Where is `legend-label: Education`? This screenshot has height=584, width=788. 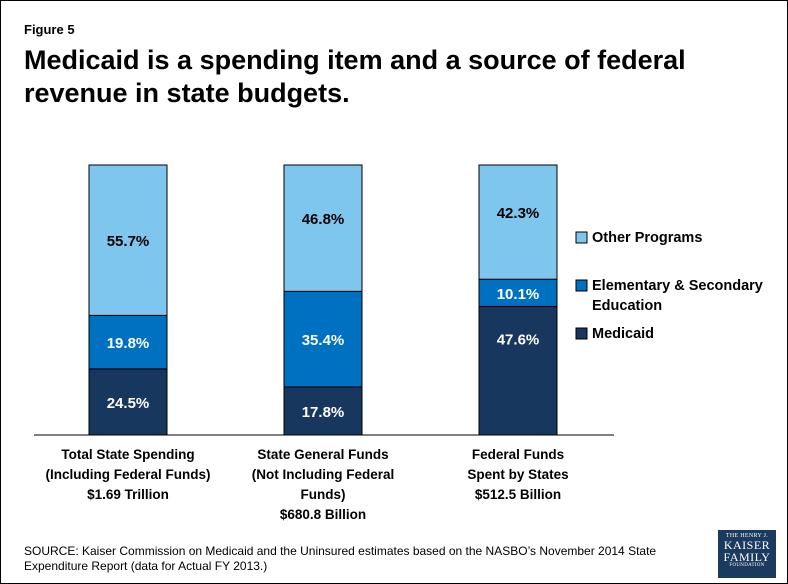
legend-label: Education is located at coordinates (627, 306).